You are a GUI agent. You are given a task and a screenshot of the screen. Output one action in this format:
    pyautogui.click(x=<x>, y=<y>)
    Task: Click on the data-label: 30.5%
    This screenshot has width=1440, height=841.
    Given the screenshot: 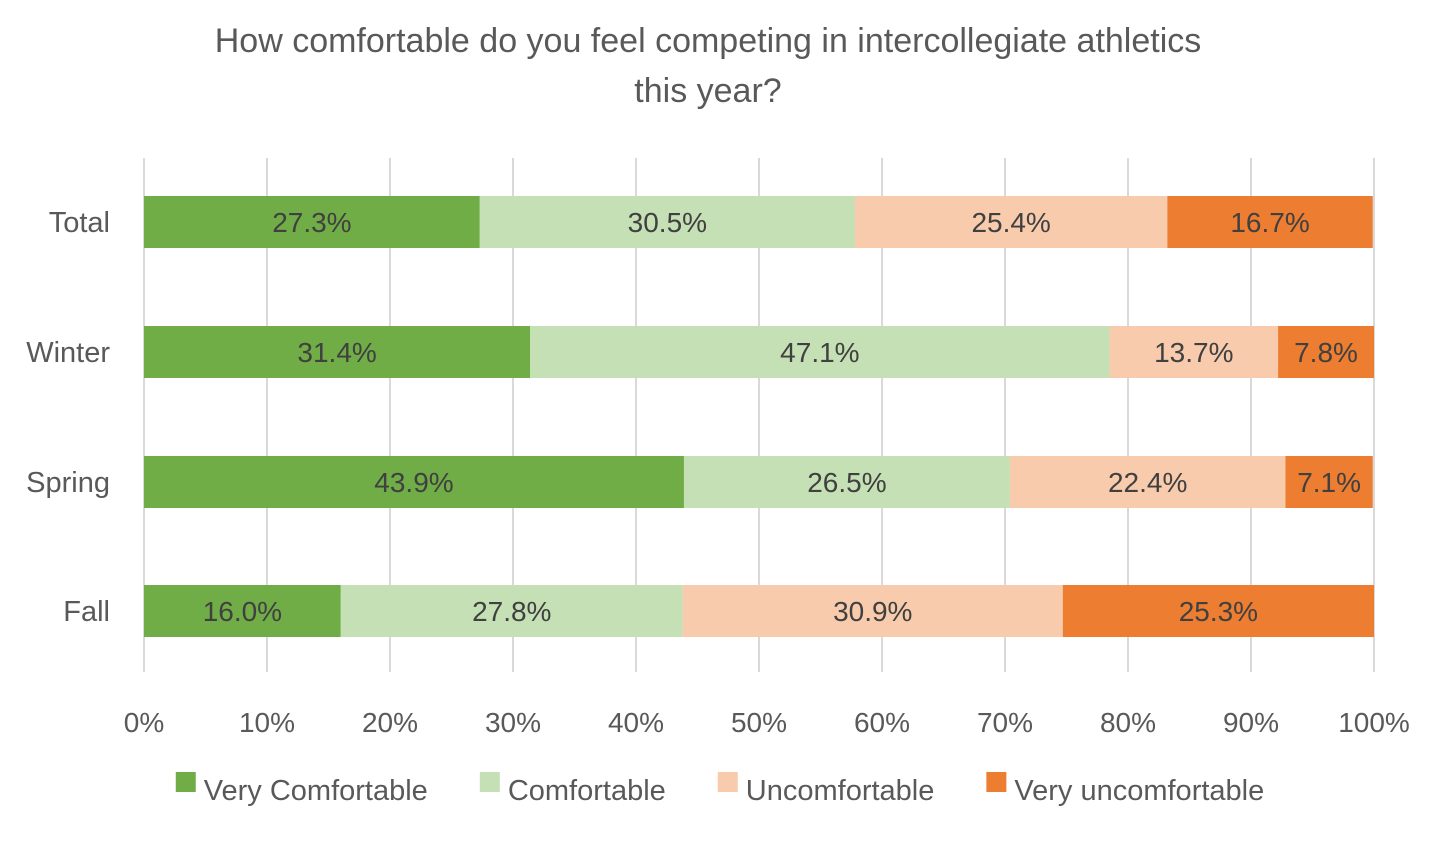 What is the action you would take?
    pyautogui.click(x=667, y=222)
    